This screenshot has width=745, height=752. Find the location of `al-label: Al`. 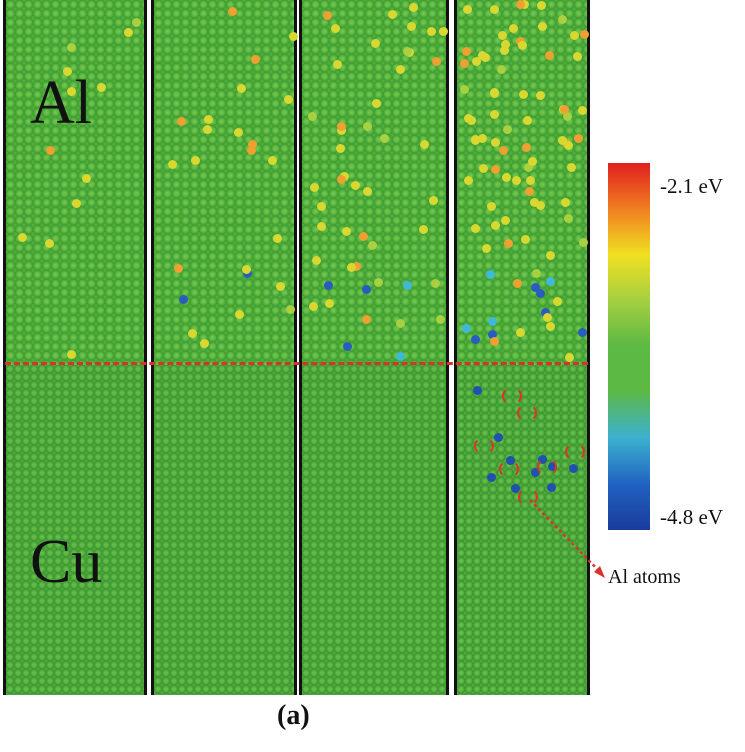

al-label: Al is located at coordinates (61, 103).